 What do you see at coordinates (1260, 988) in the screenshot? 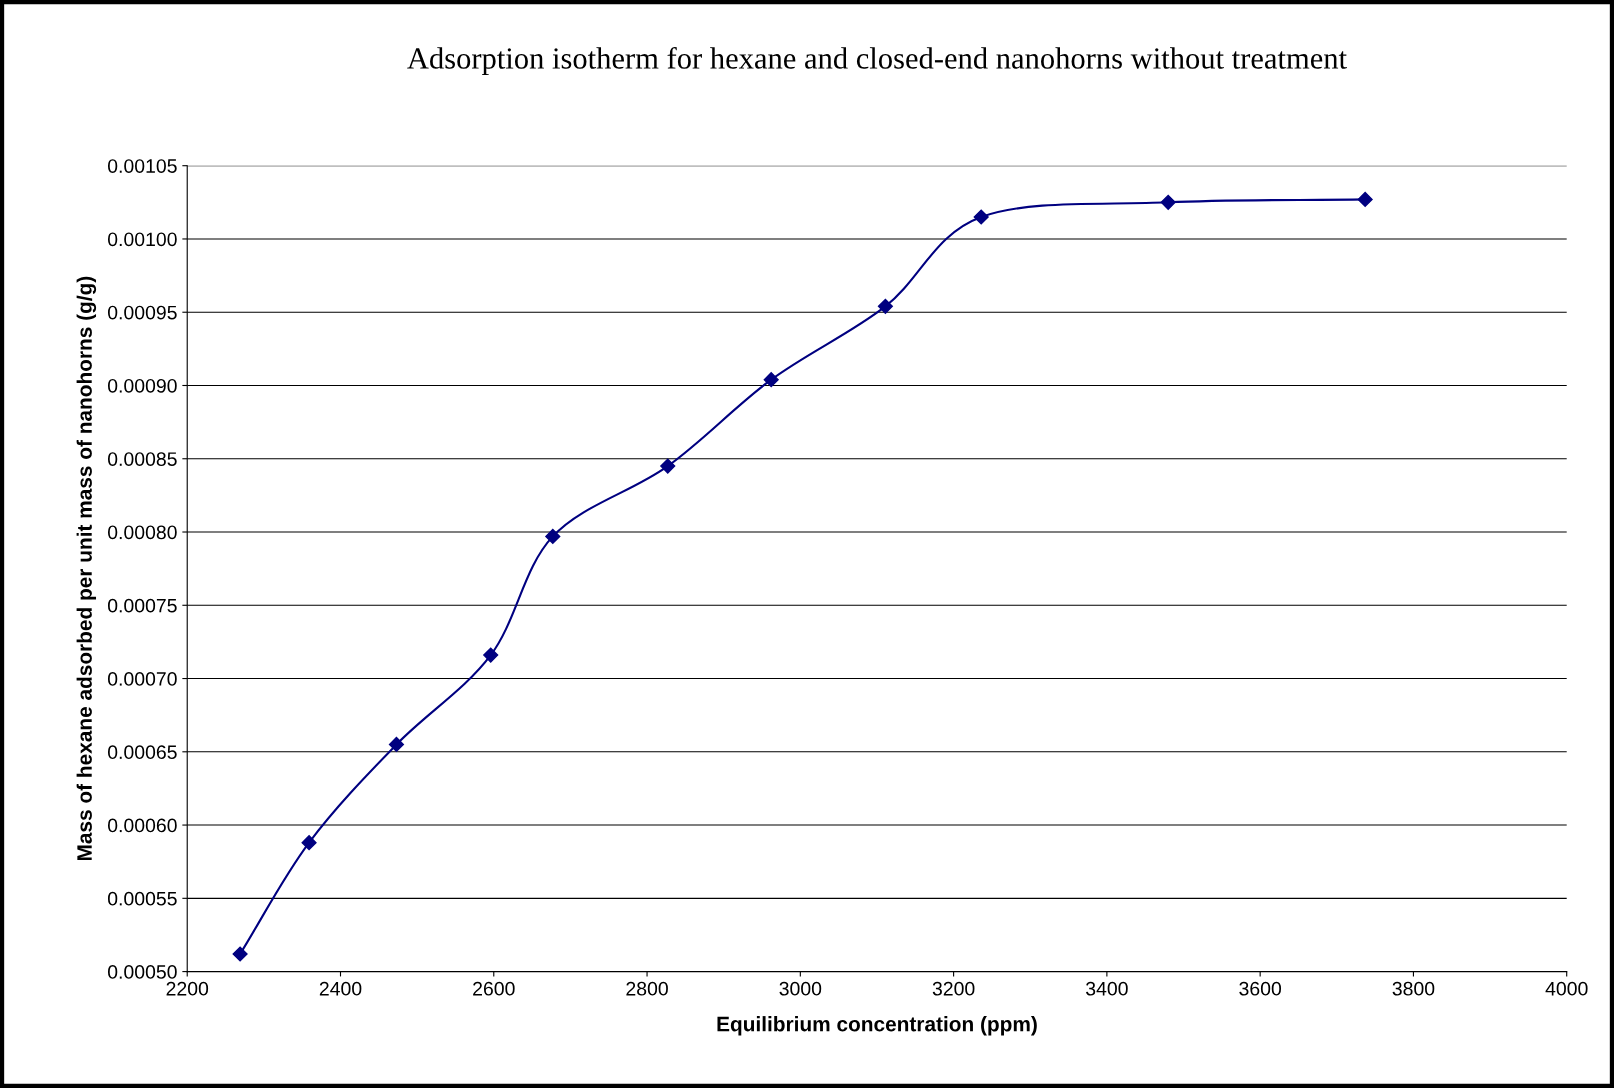
I see `x-tick-label: 3600` at bounding box center [1260, 988].